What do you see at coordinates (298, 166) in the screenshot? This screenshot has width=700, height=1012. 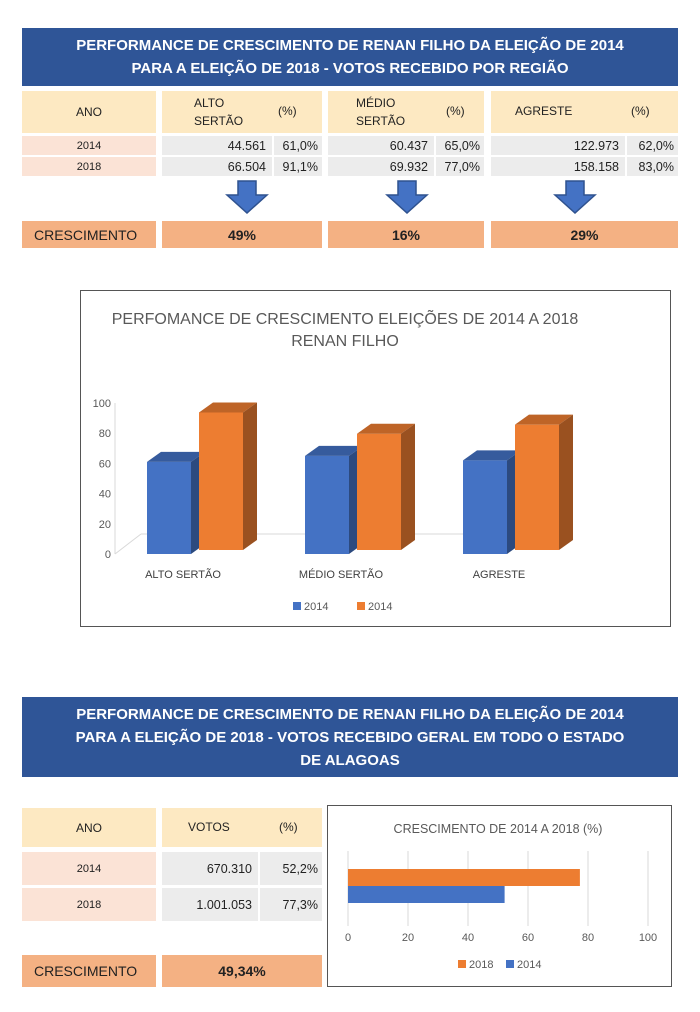 I see `alto-sertao-pct-2018: 91,1%` at bounding box center [298, 166].